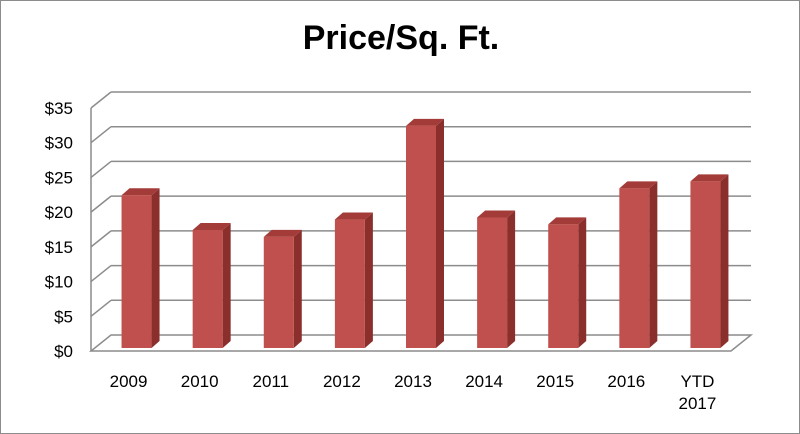 The width and height of the screenshot is (800, 434). I want to click on y-tick-label: $15, so click(59, 247).